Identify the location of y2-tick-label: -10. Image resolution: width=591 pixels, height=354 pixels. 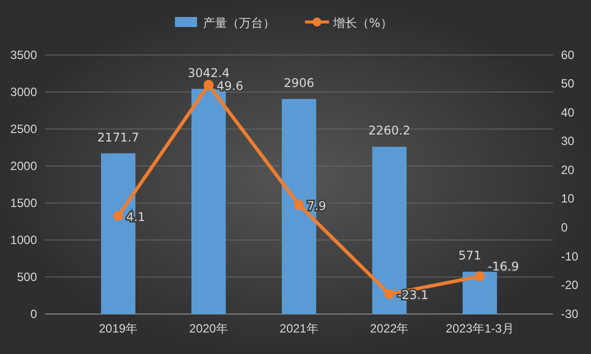
(570, 256).